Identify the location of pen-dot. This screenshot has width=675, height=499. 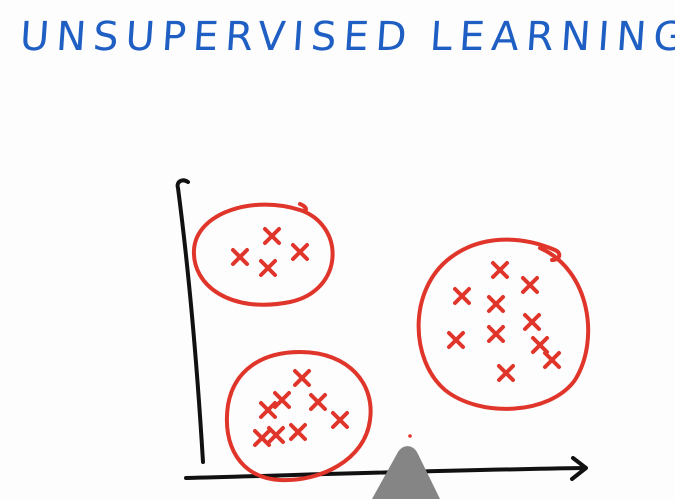
(410, 436).